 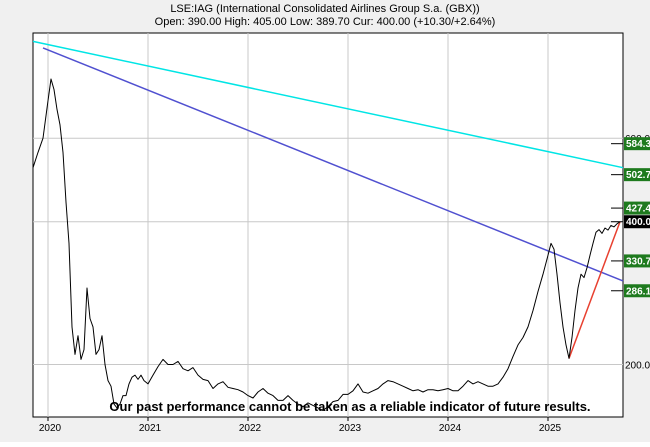 What do you see at coordinates (594, 290) in the screenshot?
I see `trend-line` at bounding box center [594, 290].